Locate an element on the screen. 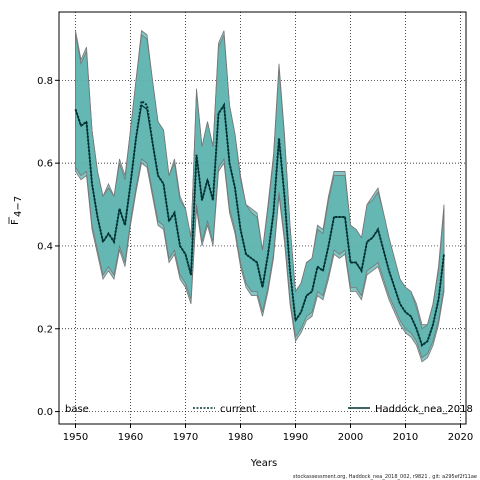  x-tick-label: 1990 is located at coordinates (295, 437).